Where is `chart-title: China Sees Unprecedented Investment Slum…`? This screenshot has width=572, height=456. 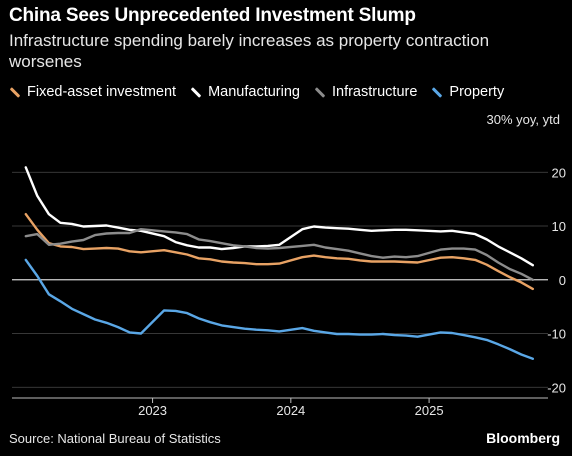 chart-title: China Sees Unprecedented Investment Slum… is located at coordinates (212, 15).